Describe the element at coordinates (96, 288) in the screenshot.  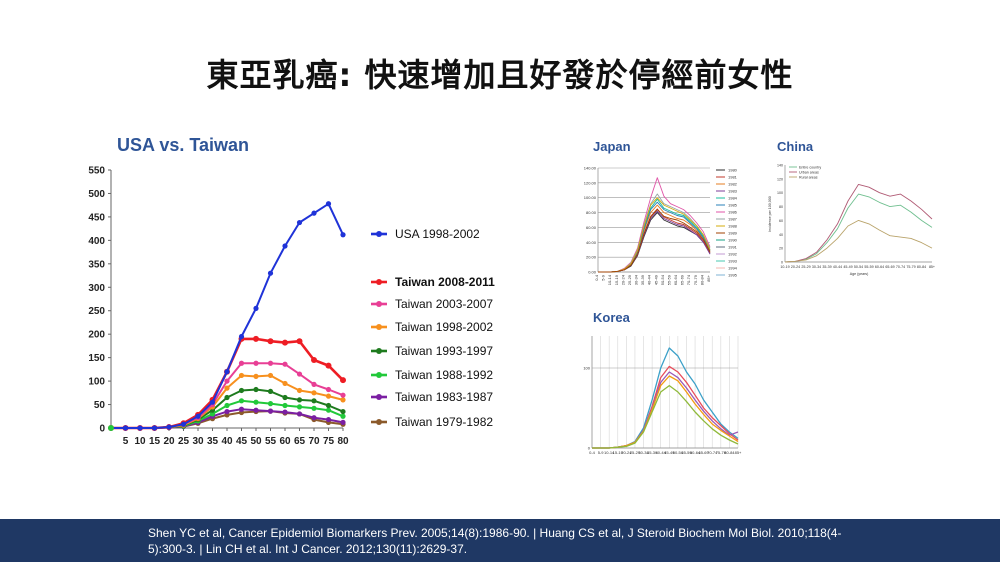
I see `y-tick-label: 300` at that location.